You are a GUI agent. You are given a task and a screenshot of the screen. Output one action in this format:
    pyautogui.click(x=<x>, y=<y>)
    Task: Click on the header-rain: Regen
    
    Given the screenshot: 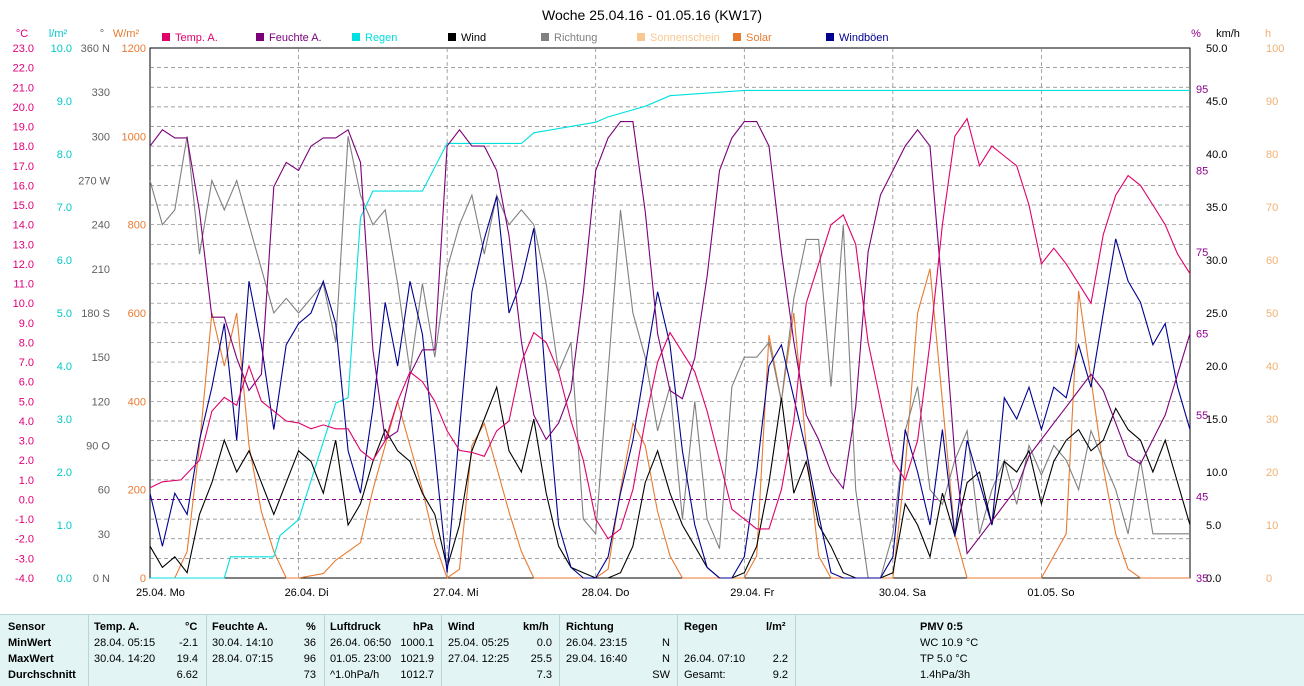 What is the action you would take?
    pyautogui.click(x=701, y=627)
    